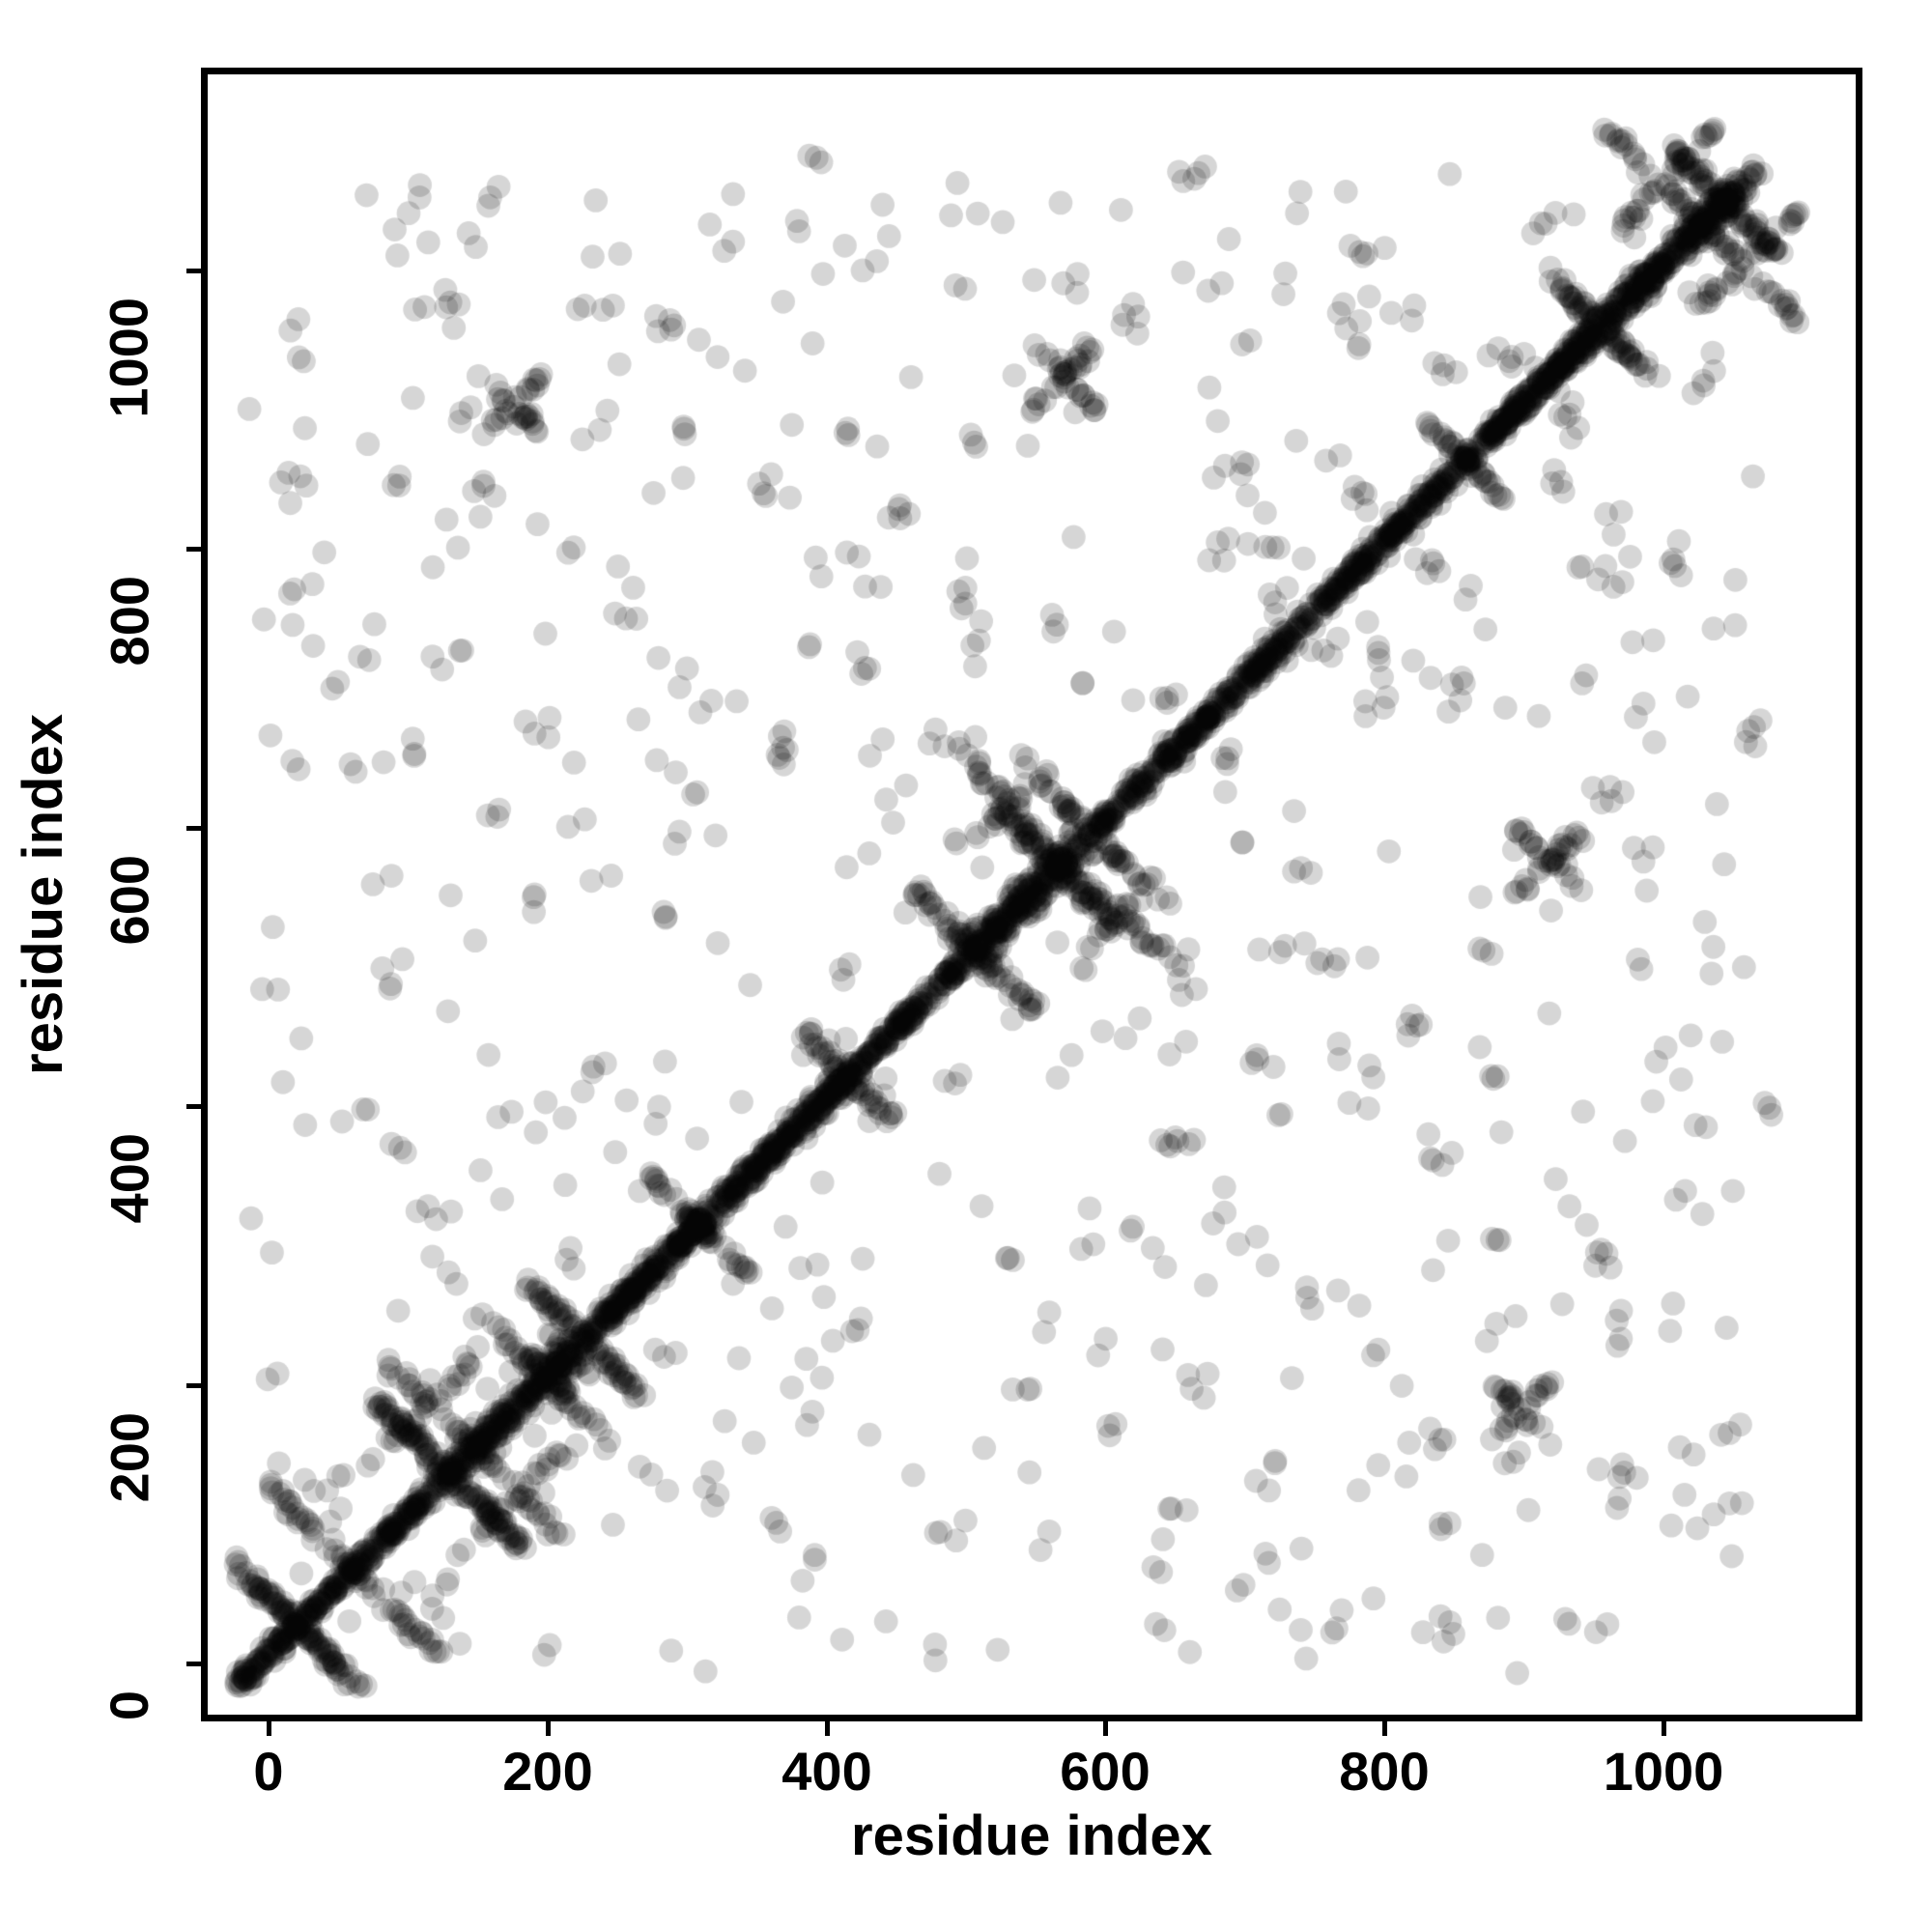 The height and width of the screenshot is (1932, 1932). What do you see at coordinates (826, 1771) in the screenshot?
I see `xticklabel-400: 400` at bounding box center [826, 1771].